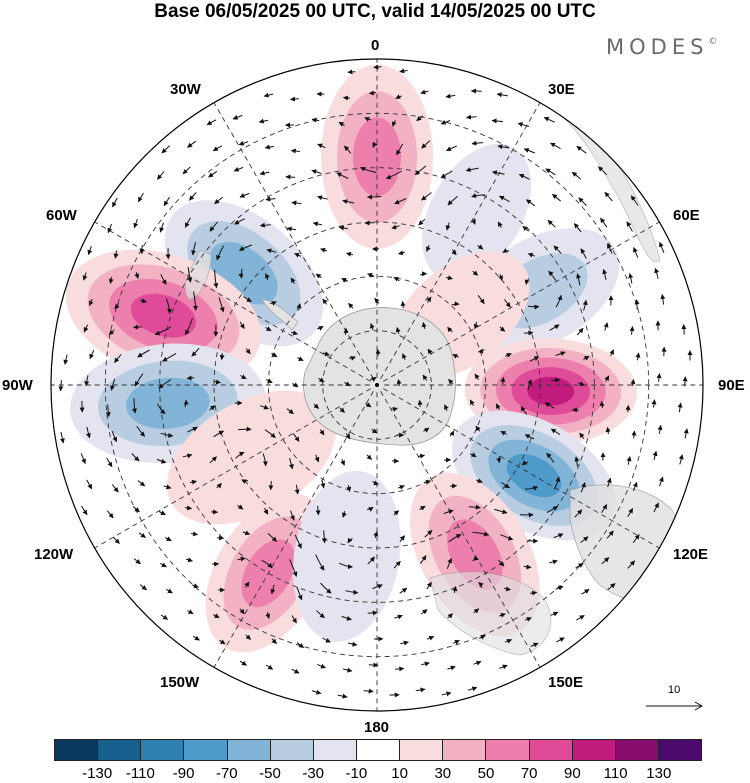  Describe the element at coordinates (183, 773) in the screenshot. I see `colorbar-tick-label: -90` at that location.